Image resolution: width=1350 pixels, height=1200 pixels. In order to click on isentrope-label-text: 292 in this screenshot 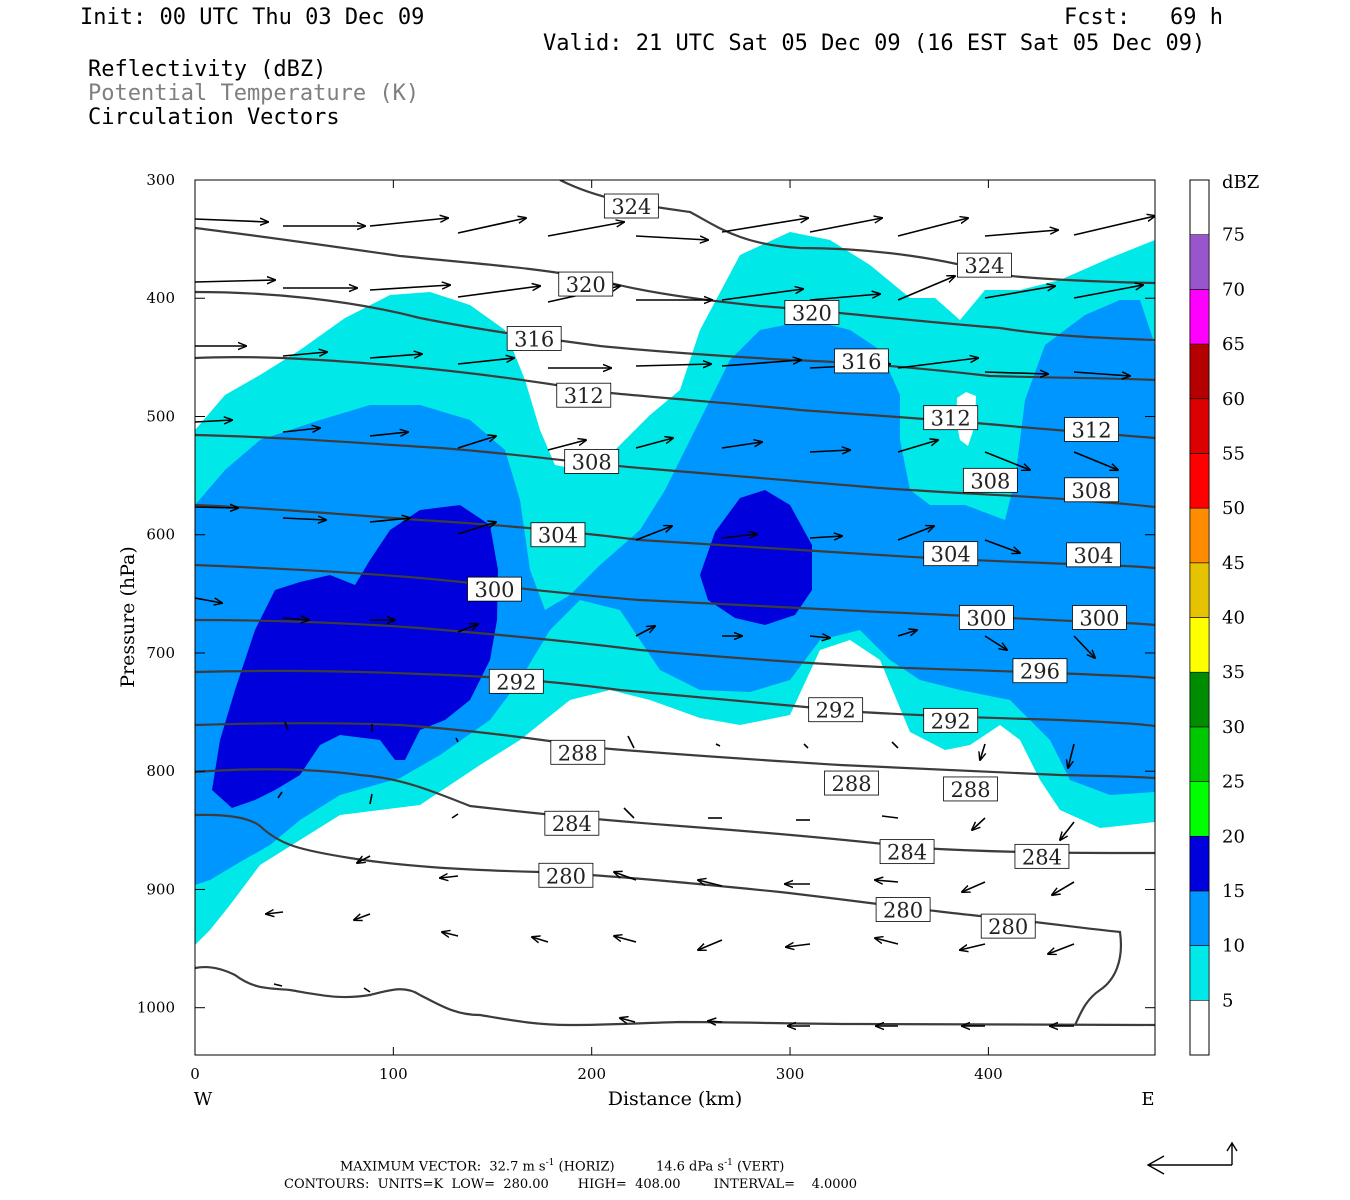, I will do `click(836, 711)`.